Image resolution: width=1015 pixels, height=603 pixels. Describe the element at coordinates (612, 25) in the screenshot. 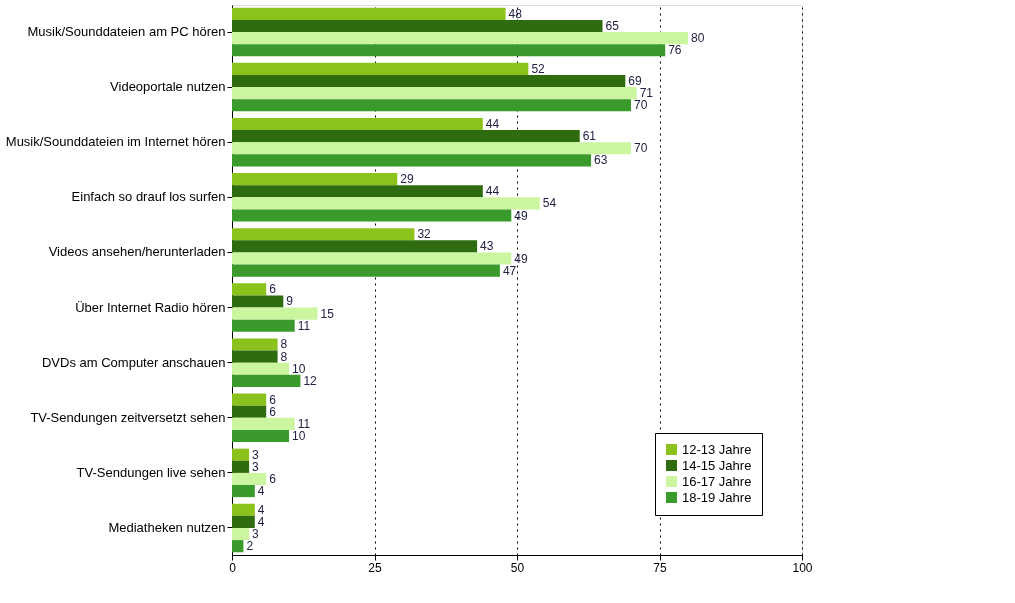

I see `data-label: 65` at that location.